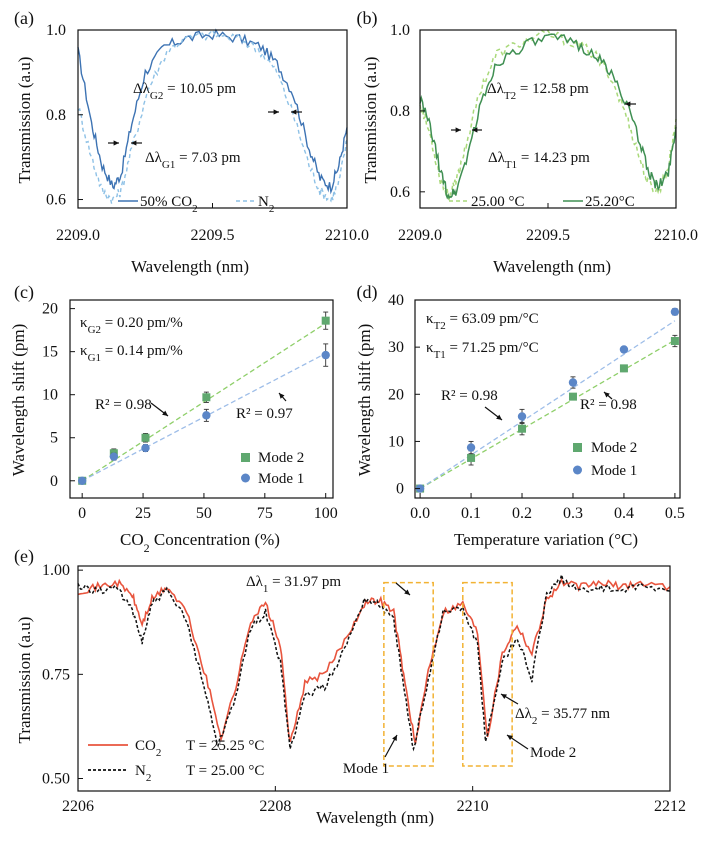 The width and height of the screenshot is (709, 850). Describe the element at coordinates (573, 513) in the screenshot. I see `panel-d-xtick-label: 0.3` at that location.